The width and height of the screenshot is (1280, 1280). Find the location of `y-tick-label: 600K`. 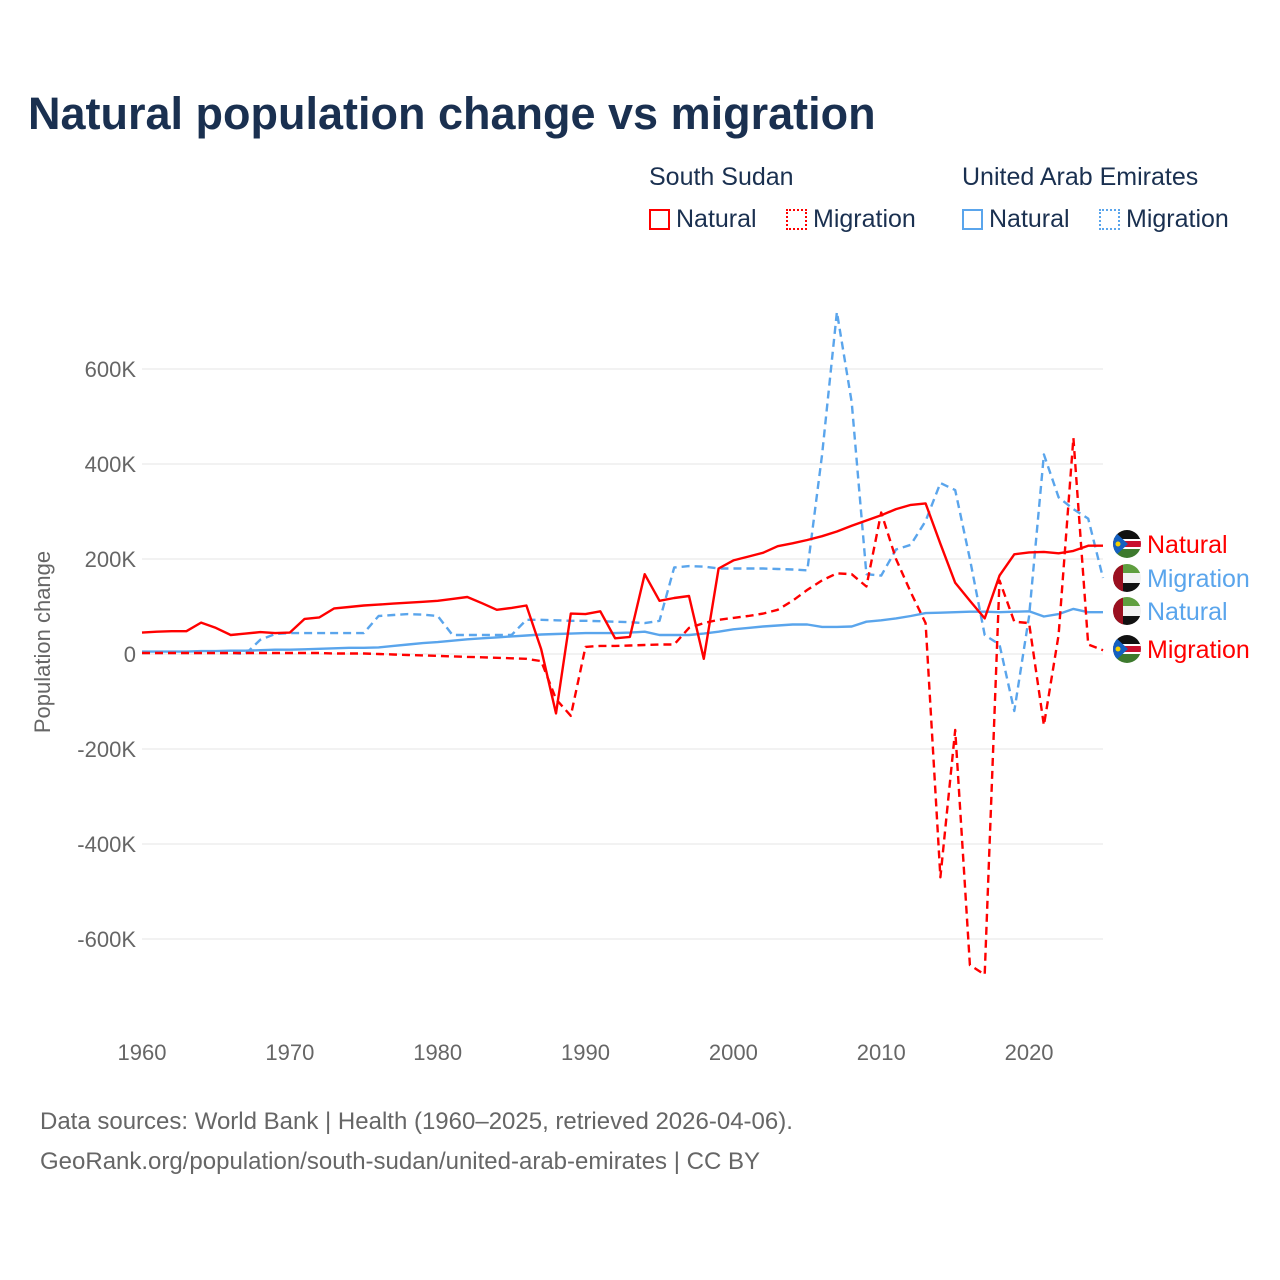

y-tick-label: 600K is located at coordinates (111, 369).